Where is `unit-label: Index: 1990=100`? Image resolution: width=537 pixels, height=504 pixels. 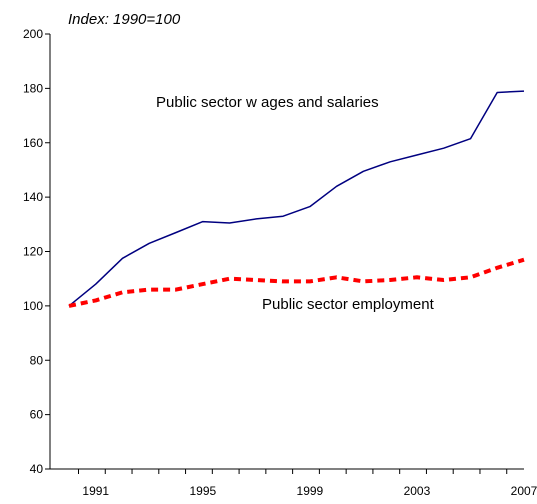 unit-label: Index: 1990=100 is located at coordinates (124, 19).